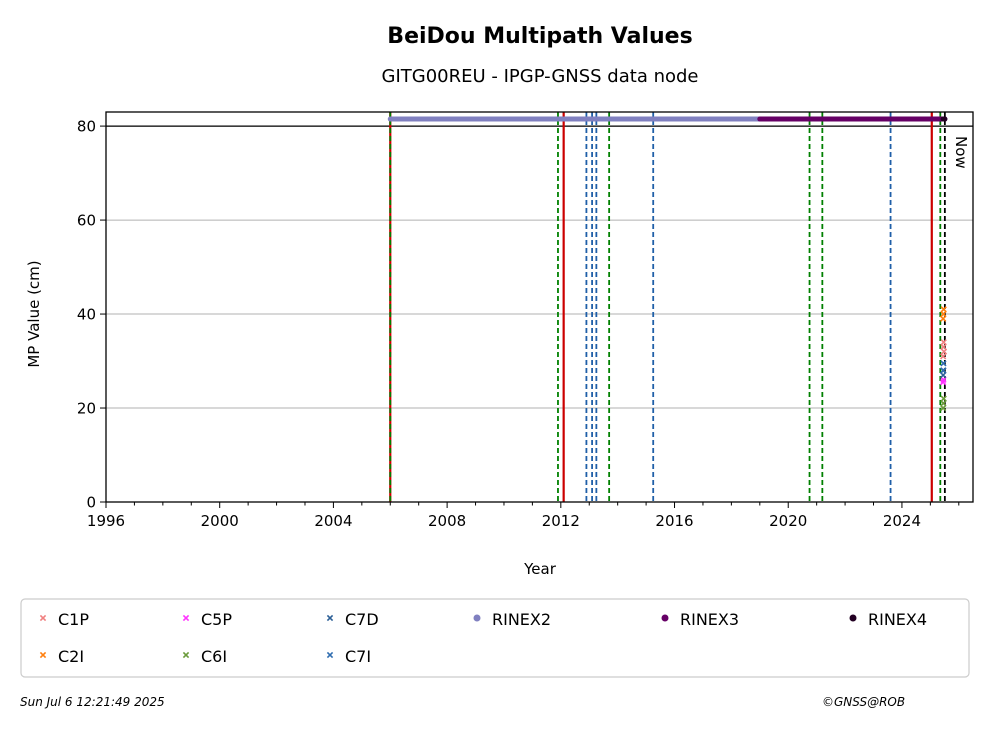  Describe the element at coordinates (897, 619) in the screenshot. I see `legend-label: RINEX4` at that location.